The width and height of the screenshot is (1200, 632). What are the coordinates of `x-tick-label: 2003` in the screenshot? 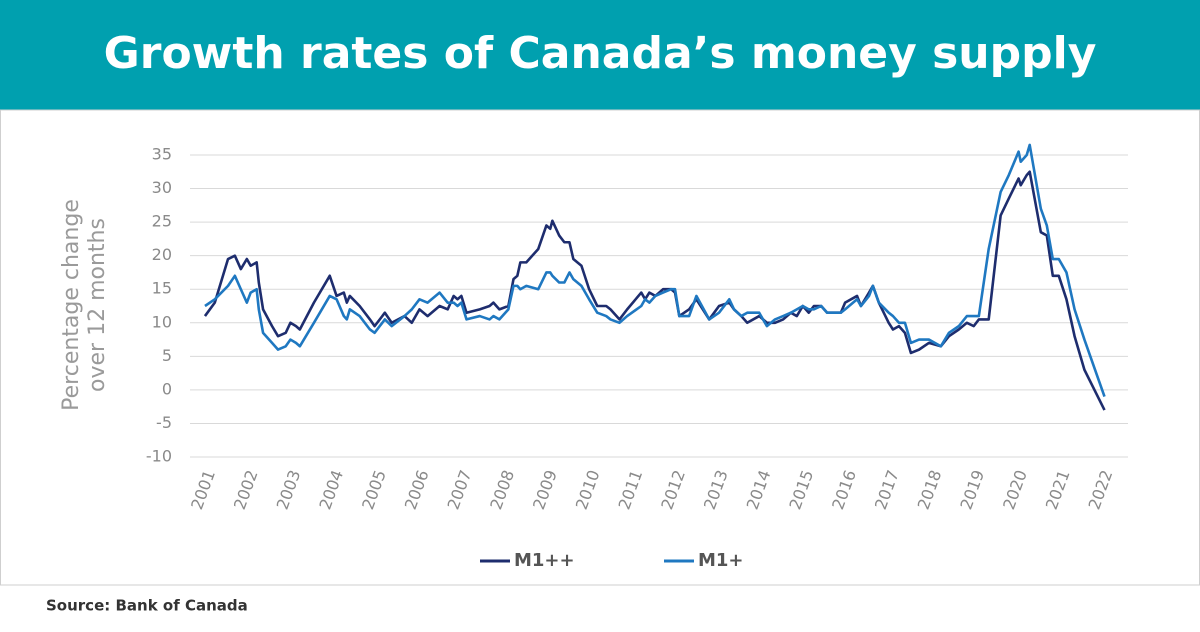 It's located at (289, 489).